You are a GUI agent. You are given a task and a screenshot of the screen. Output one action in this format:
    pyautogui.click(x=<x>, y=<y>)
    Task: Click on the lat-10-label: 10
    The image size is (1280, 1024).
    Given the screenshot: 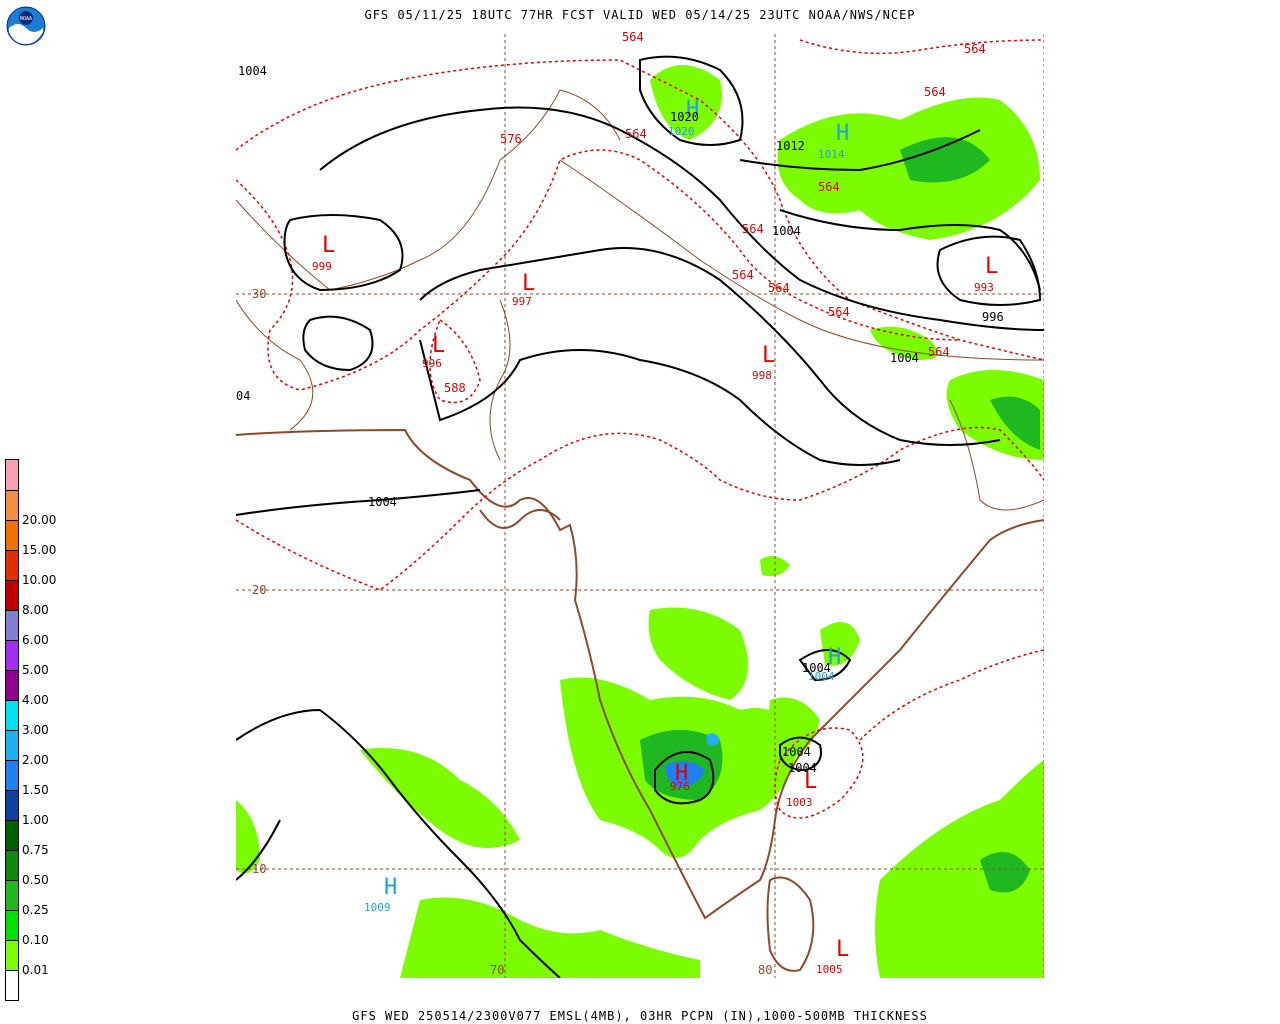 What is the action you would take?
    pyautogui.click(x=259, y=869)
    